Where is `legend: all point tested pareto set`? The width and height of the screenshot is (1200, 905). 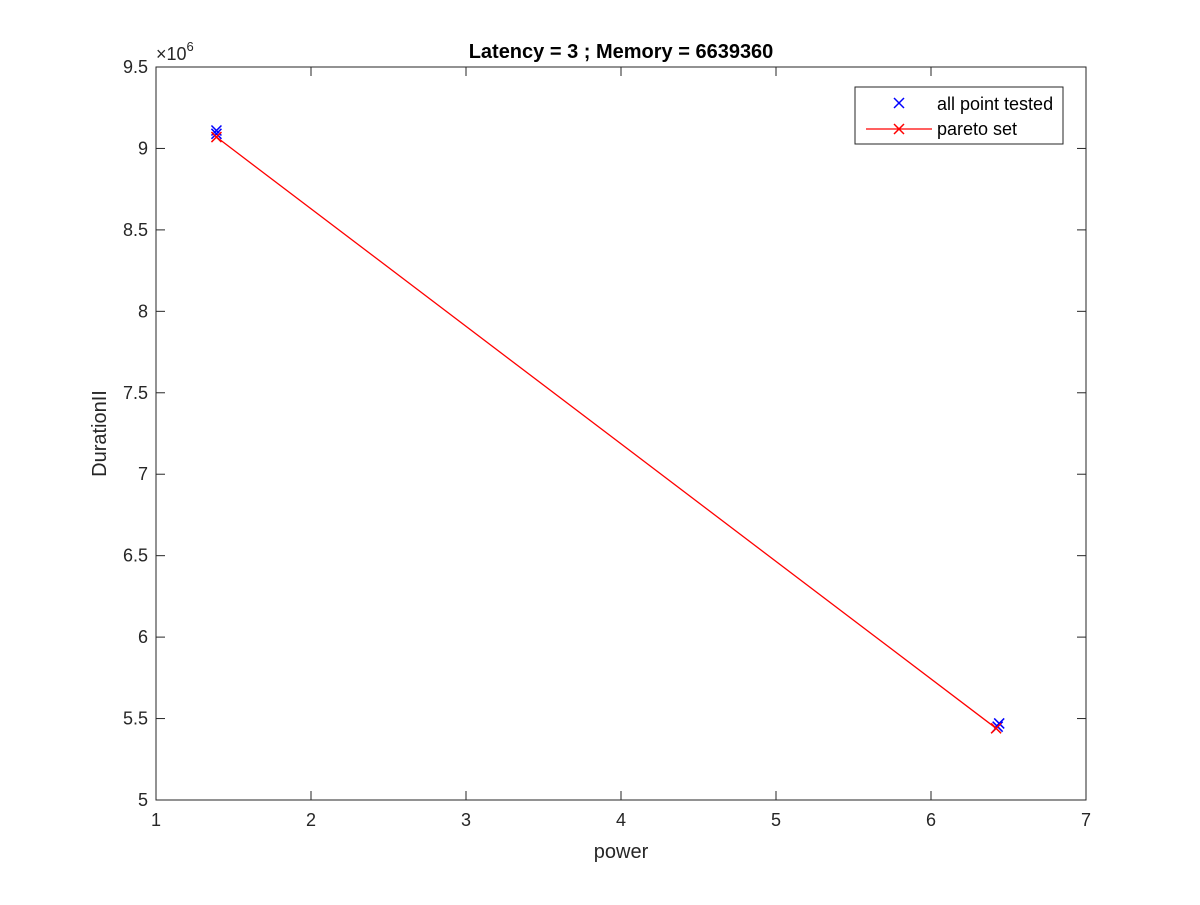 legend: all point tested pareto set is located at coordinates (959, 115).